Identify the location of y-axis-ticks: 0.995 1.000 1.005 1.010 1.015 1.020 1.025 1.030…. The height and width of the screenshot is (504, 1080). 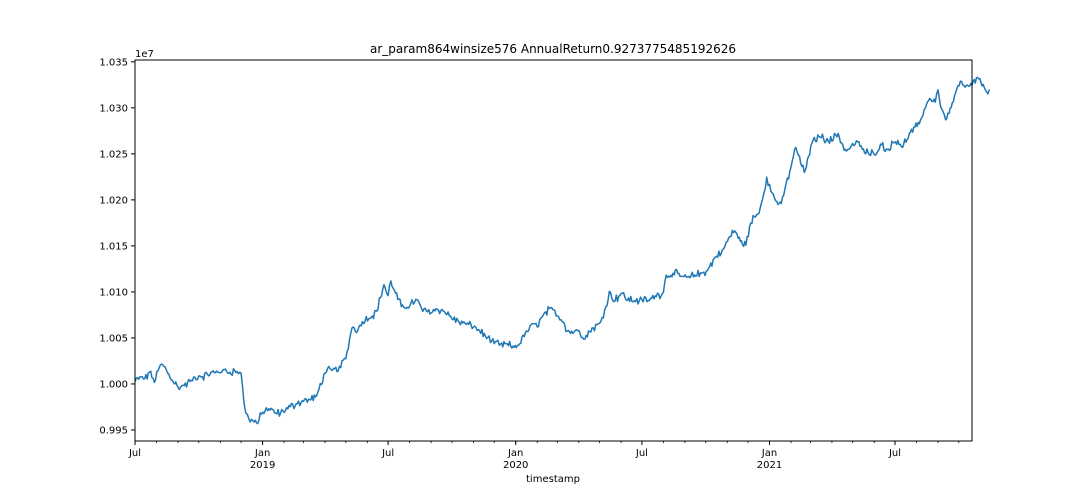
(117, 246).